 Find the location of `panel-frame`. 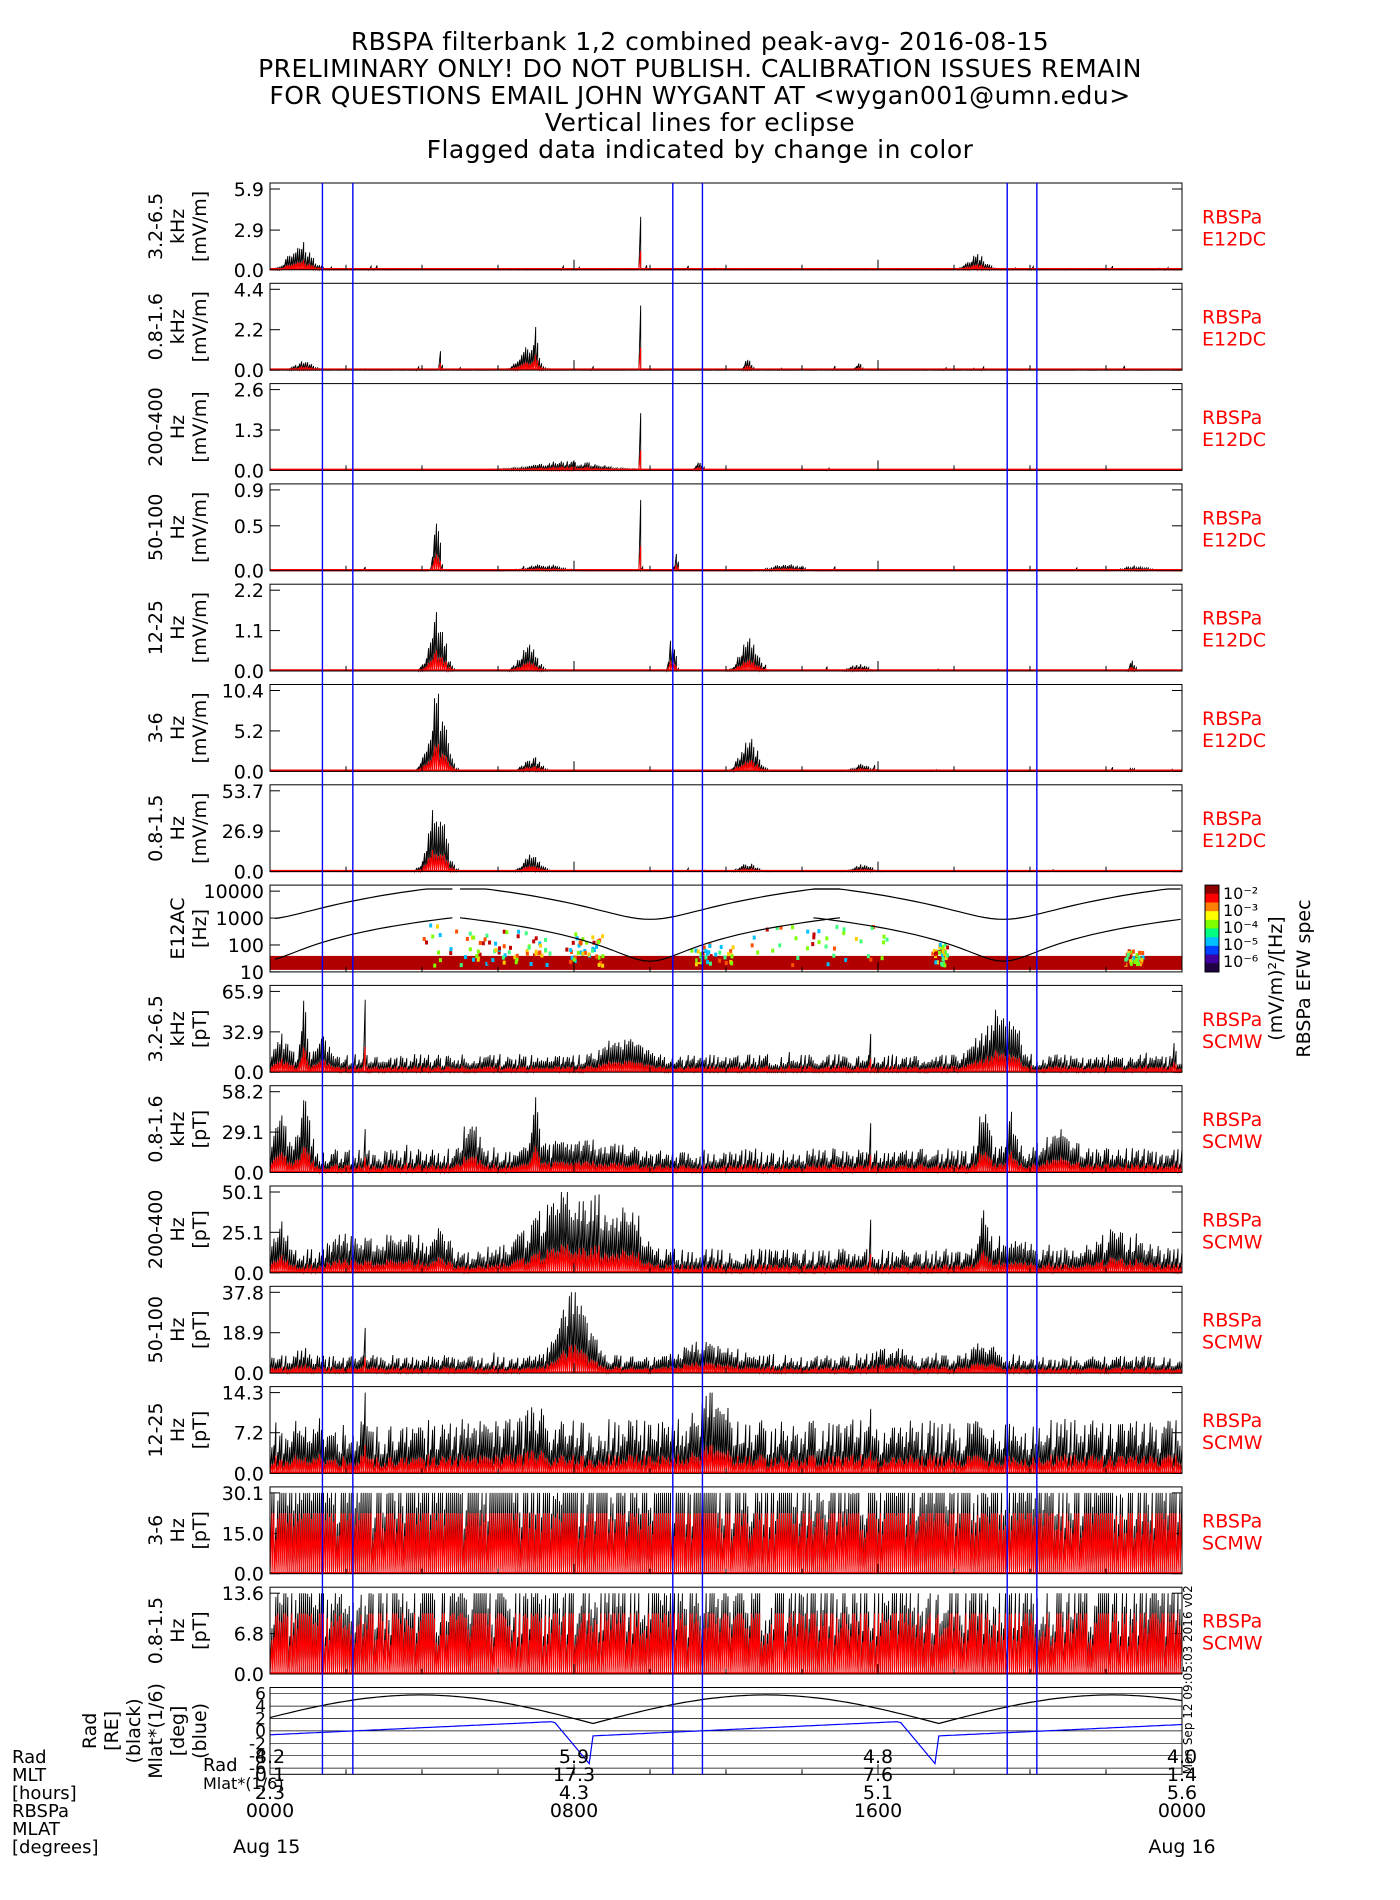

panel-frame is located at coordinates (726, 1530).